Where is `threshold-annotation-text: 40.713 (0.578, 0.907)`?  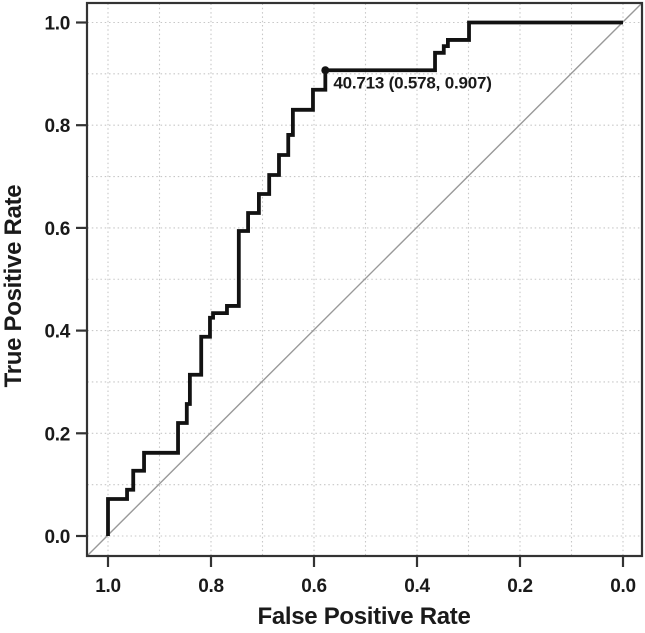
threshold-annotation-text: 40.713 (0.578, 0.907) is located at coordinates (412, 82).